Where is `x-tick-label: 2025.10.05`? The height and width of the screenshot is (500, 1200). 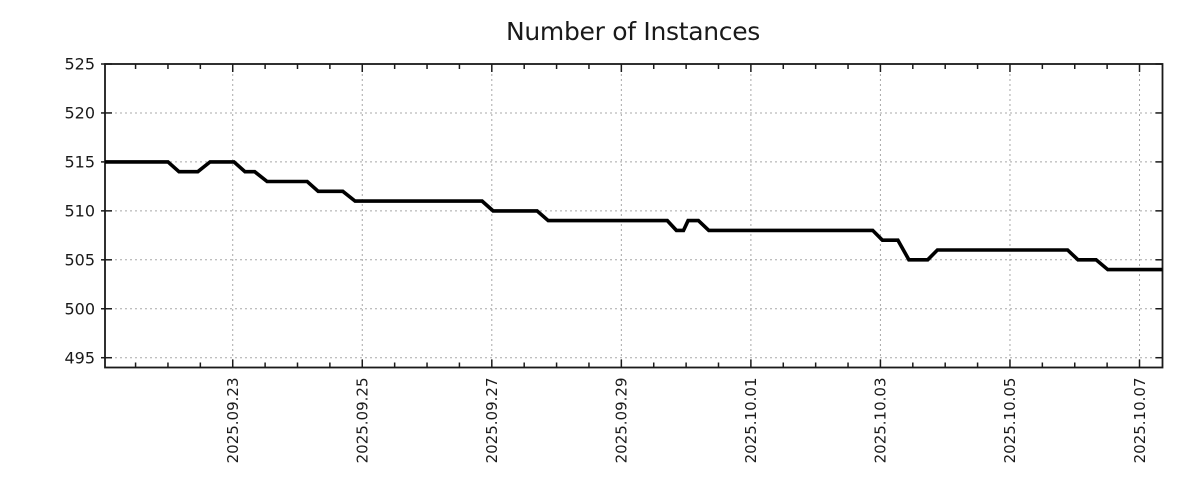 x-tick-label: 2025.10.05 is located at coordinates (1010, 420).